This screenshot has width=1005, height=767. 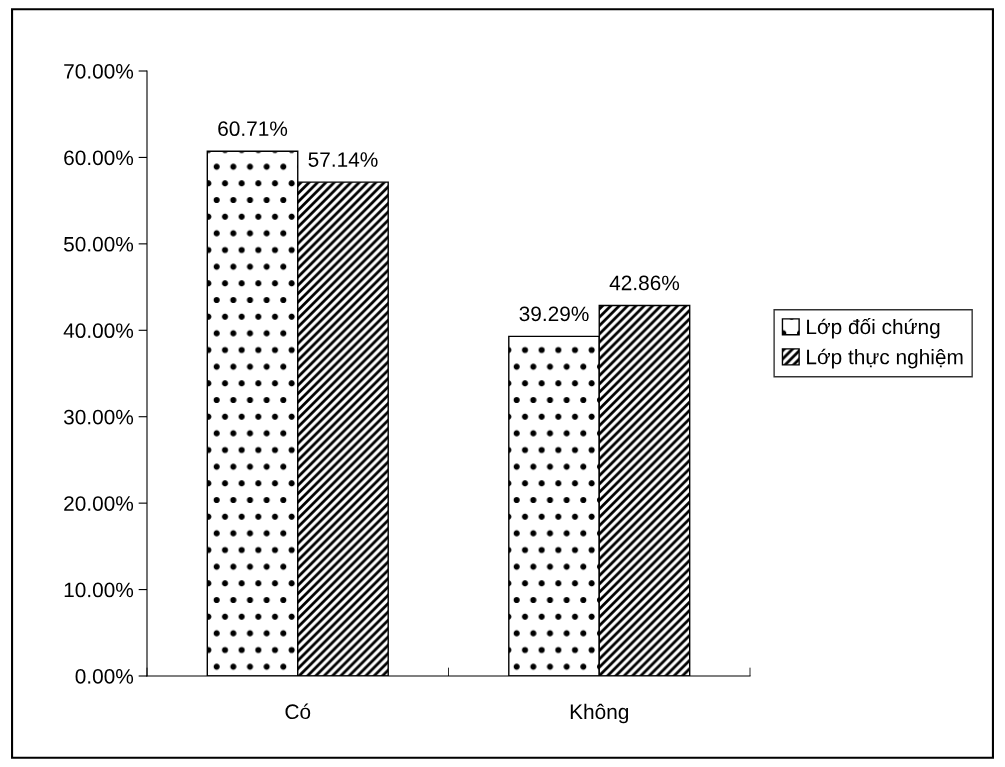 What do you see at coordinates (644, 283) in the screenshot?
I see `data-label: 42.86%` at bounding box center [644, 283].